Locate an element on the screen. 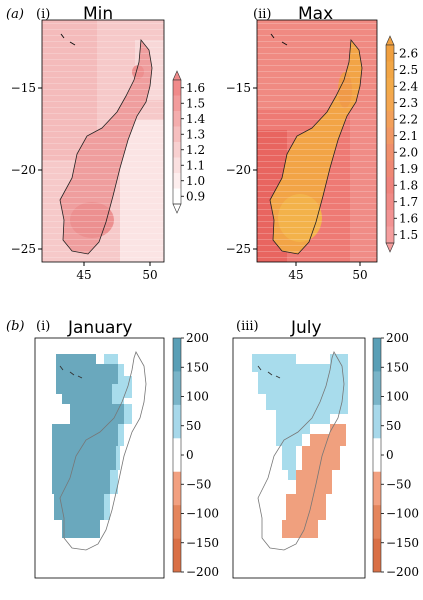 The height and width of the screenshot is (600, 423). max-y-tick-25: −25 is located at coordinates (238, 249).